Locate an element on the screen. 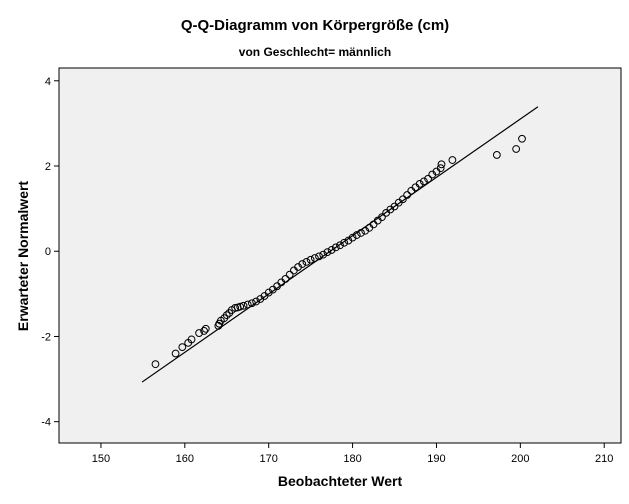 The image size is (629, 504). x-axis-label: Beobachteter Wert is located at coordinates (340, 481).